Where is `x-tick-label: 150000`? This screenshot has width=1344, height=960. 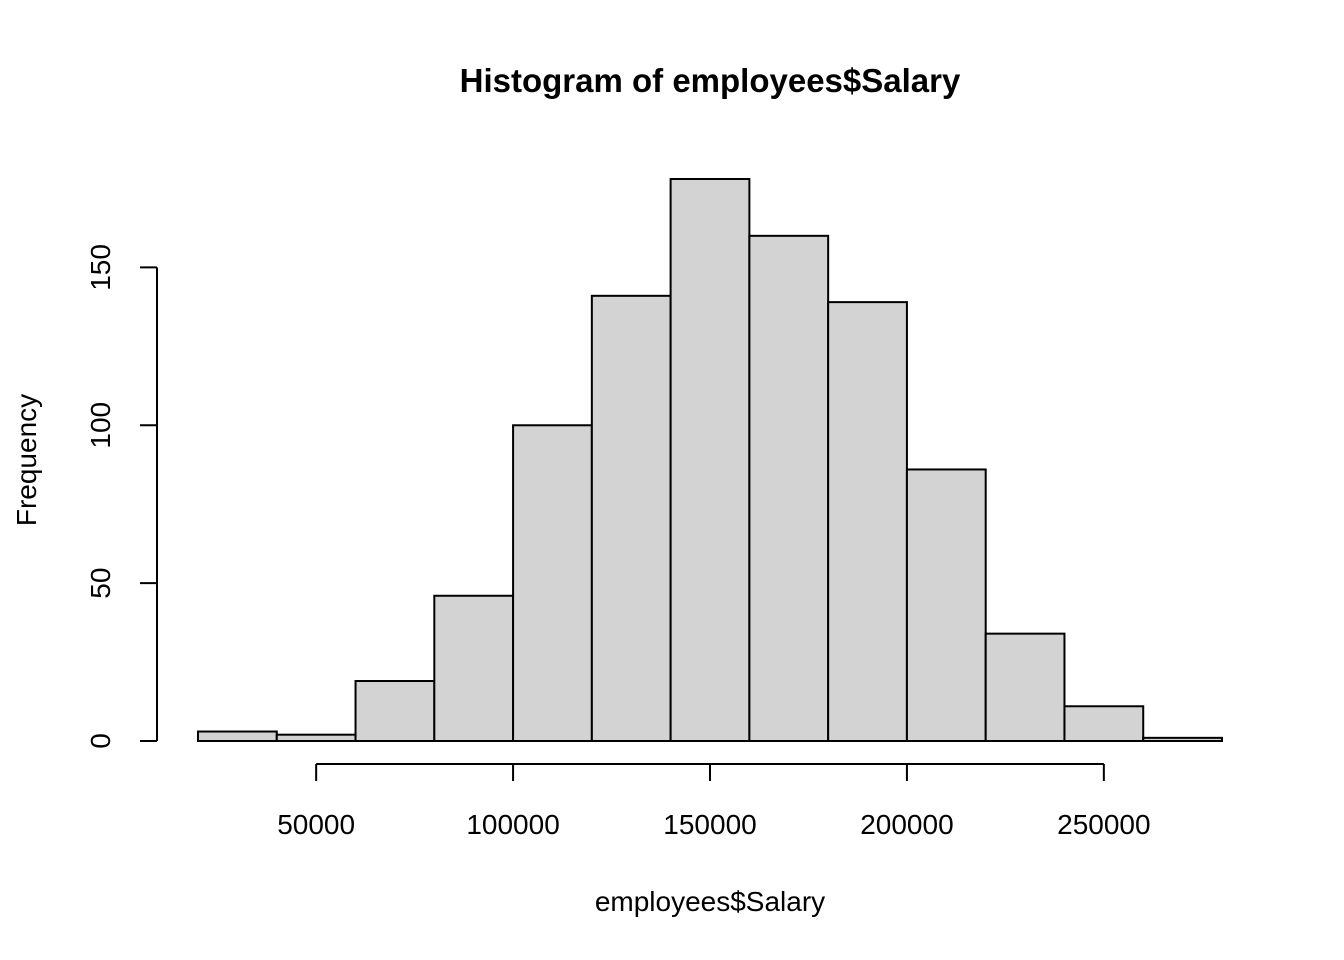
x-tick-label: 150000 is located at coordinates (709, 824).